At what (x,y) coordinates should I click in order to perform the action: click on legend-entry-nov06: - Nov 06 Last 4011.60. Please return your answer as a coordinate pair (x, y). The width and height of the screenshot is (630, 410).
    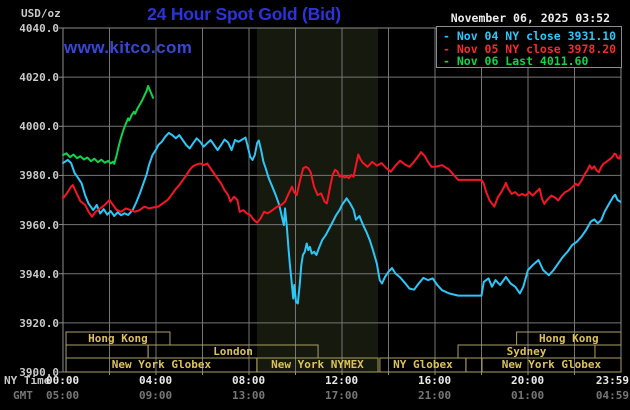
    Looking at the image, I should click on (516, 61).